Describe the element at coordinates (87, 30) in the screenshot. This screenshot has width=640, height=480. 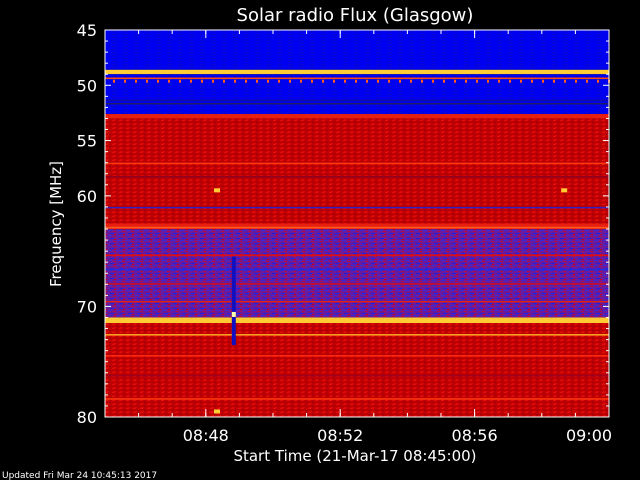
I see `y-tick-label: 45` at that location.